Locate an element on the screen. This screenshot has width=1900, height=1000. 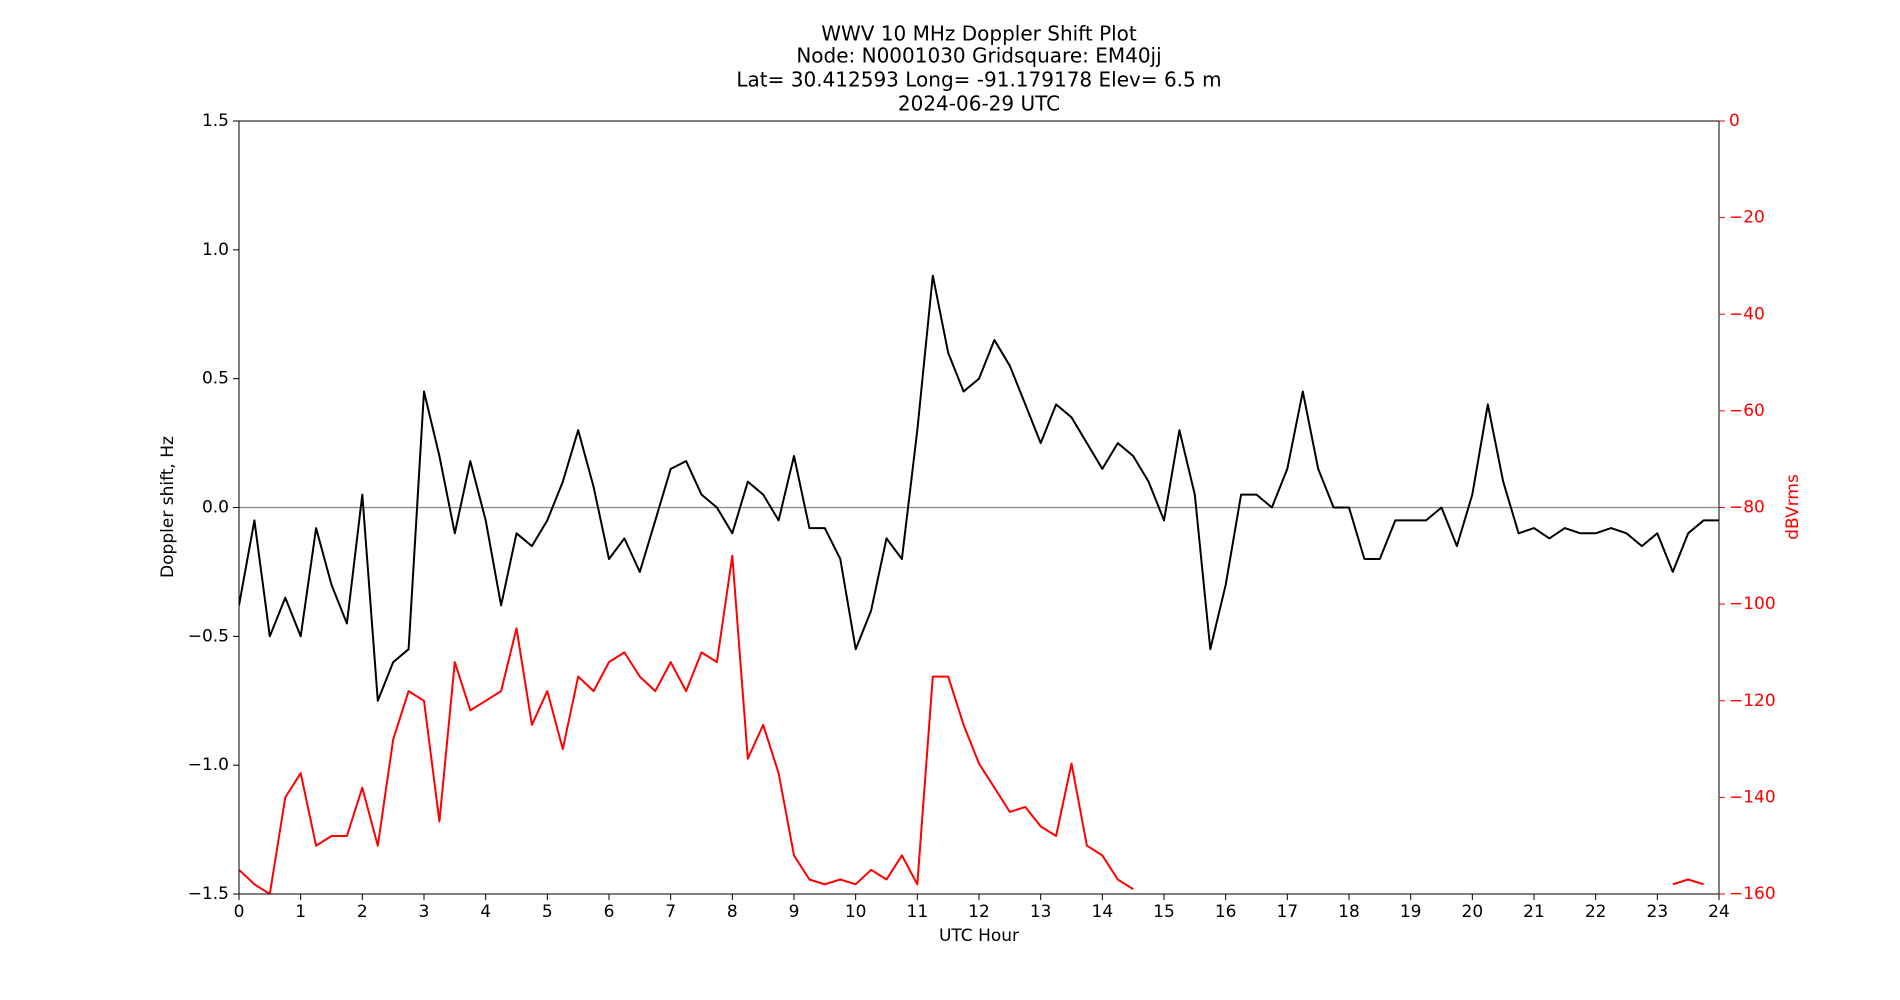
x-tick-label: 11 is located at coordinates (918, 912).